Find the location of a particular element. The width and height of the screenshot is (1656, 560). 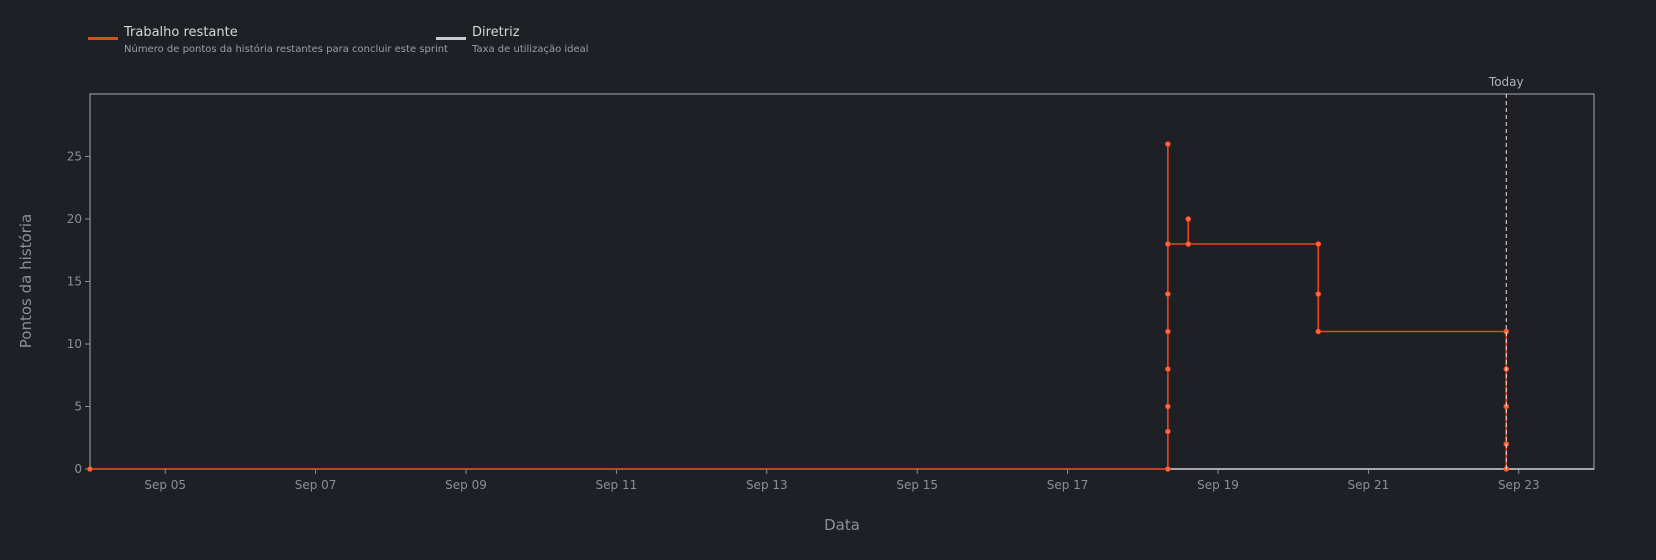

x-tick-label: Sep 11 is located at coordinates (617, 485).